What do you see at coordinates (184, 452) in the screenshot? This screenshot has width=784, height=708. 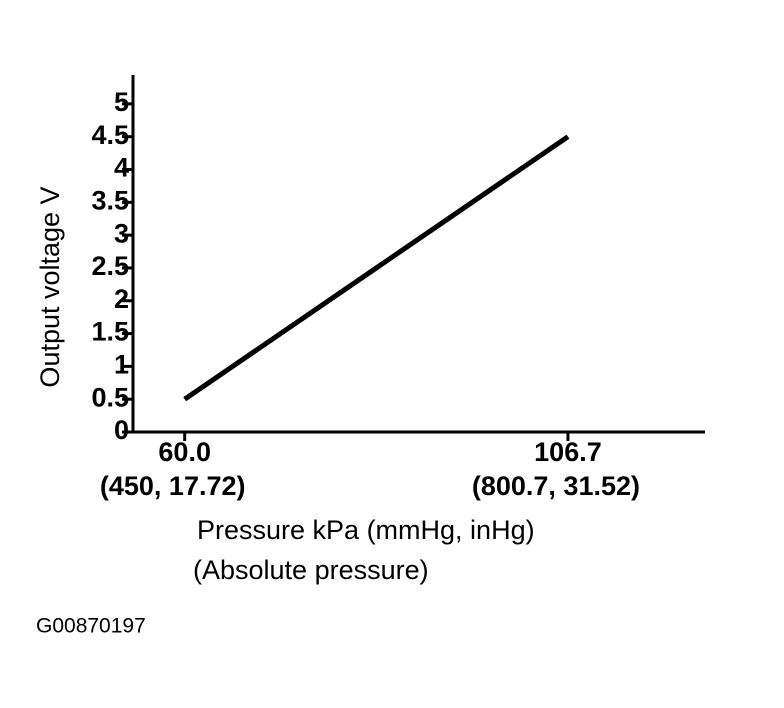 I see `x-tick-label: 60.0` at bounding box center [184, 452].